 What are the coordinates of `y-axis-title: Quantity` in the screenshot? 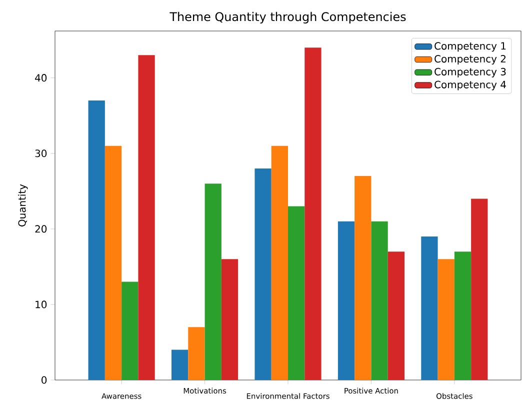 It's located at (23, 205).